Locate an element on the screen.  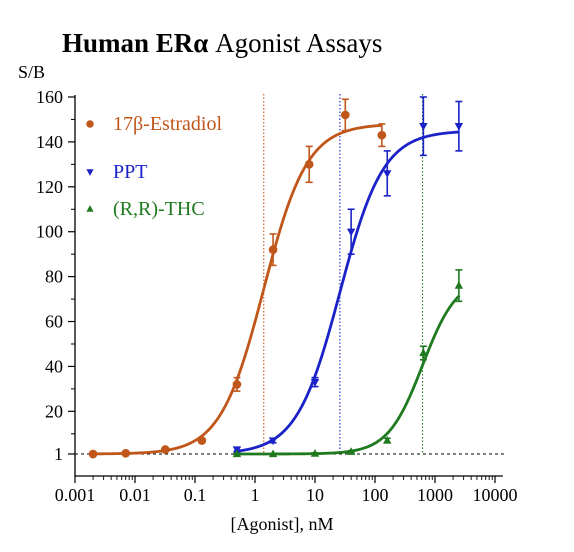
y-tick-label: 1 is located at coordinates (58, 454).